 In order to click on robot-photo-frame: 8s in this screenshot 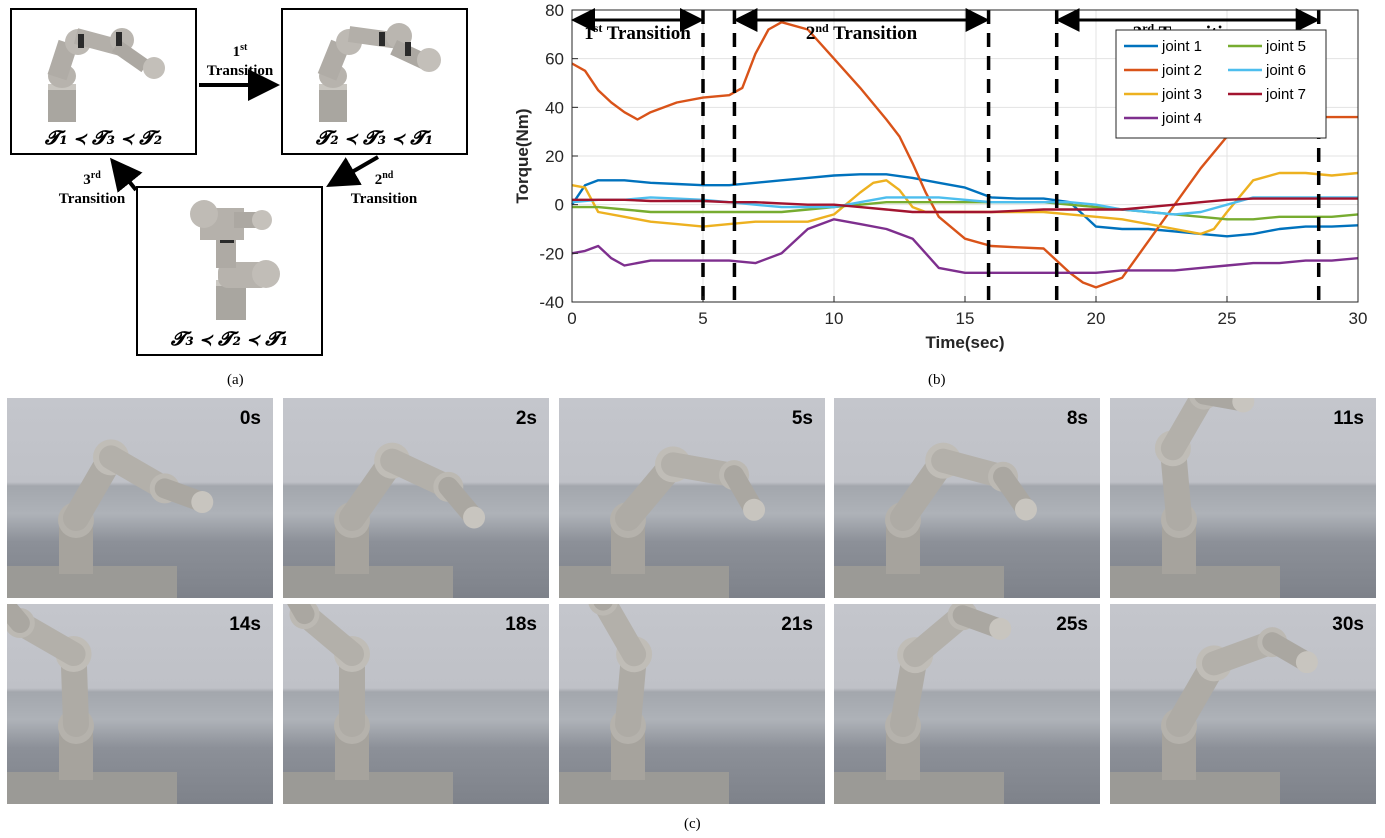, I will do `click(967, 498)`.